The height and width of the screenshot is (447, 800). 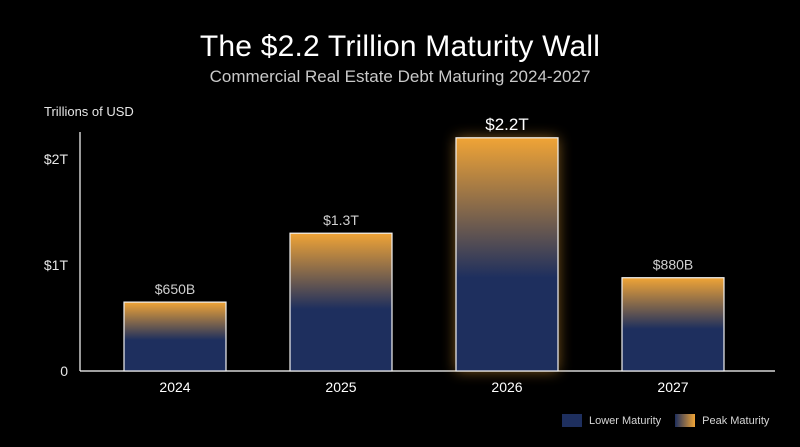 What do you see at coordinates (506, 124) in the screenshot?
I see `data-label-2026: $2.2T` at bounding box center [506, 124].